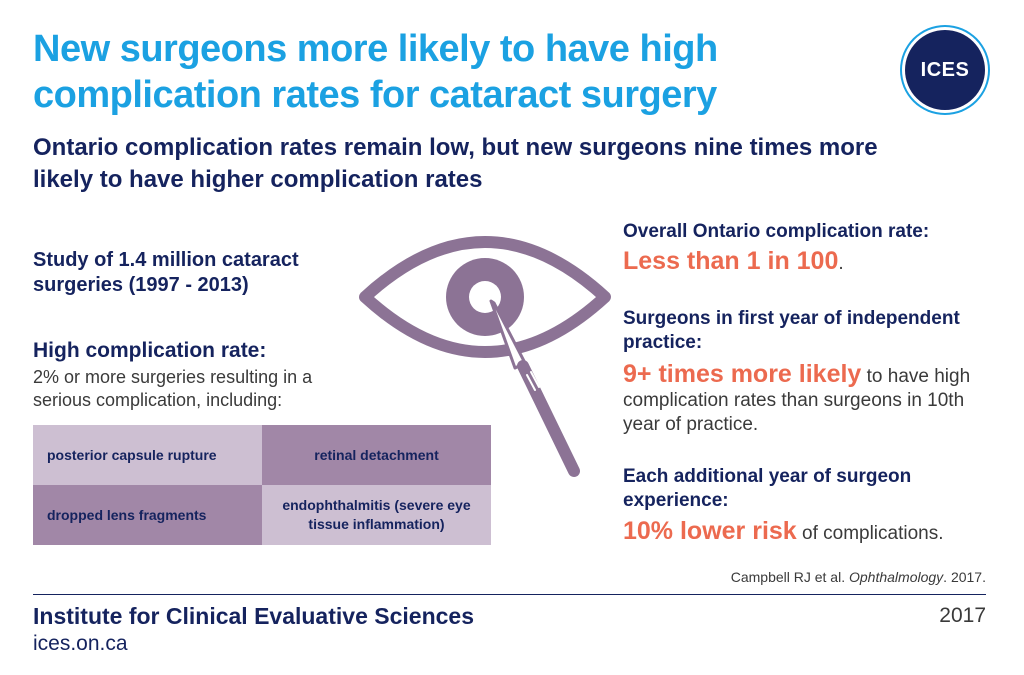  Describe the element at coordinates (80, 643) in the screenshot. I see `website-url: ices.on.ca` at that location.